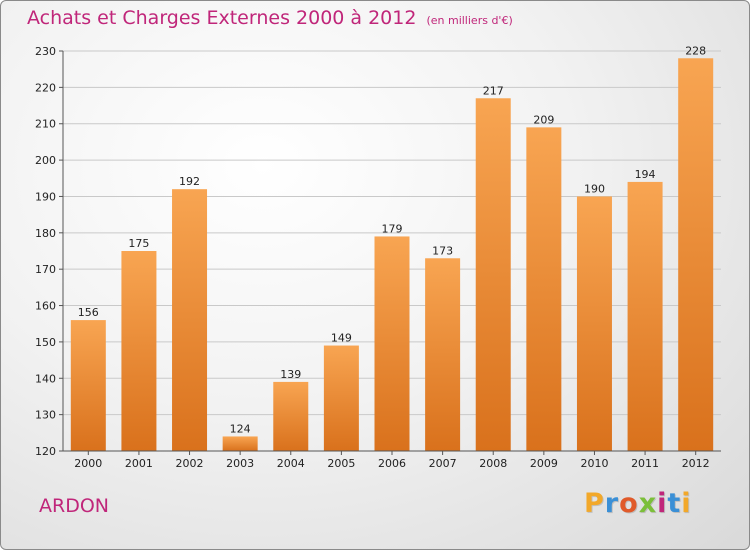 Image resolution: width=750 pixels, height=550 pixels. What do you see at coordinates (645, 174) in the screenshot?
I see `data-label: 194` at bounding box center [645, 174].